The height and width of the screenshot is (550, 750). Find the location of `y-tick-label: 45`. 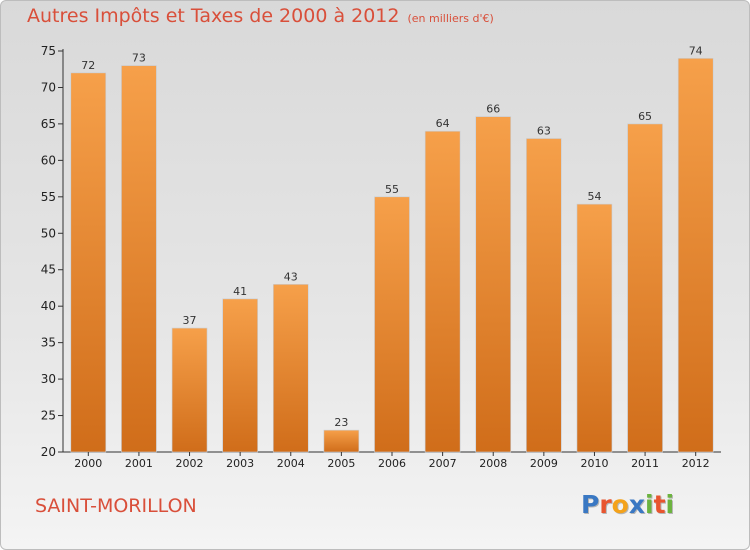

y-tick-label: 45 is located at coordinates (48, 270).